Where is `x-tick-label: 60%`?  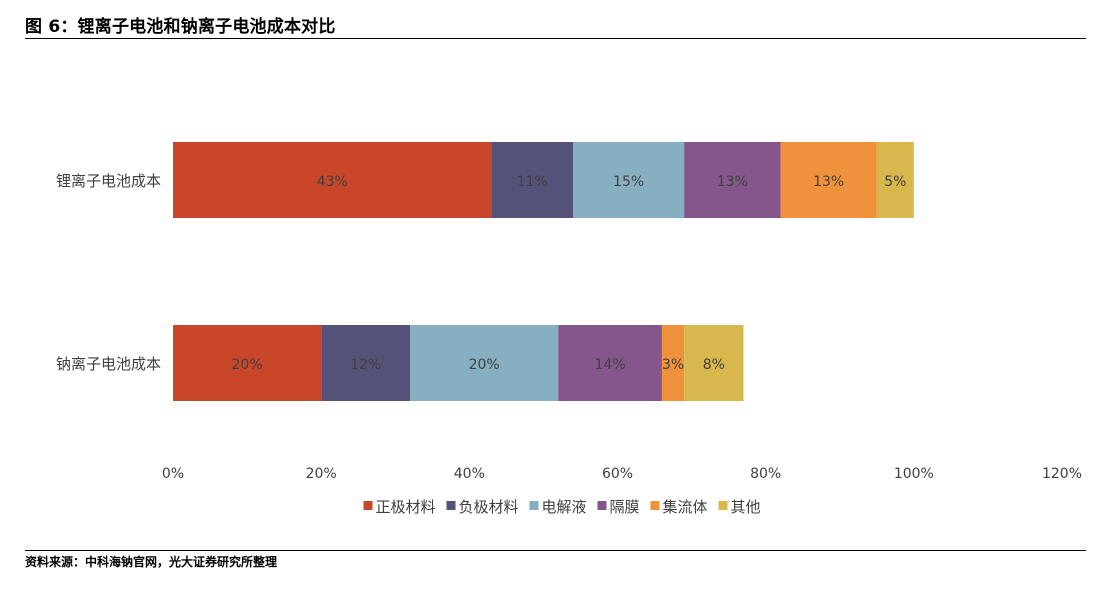
x-tick-label: 60% is located at coordinates (617, 474).